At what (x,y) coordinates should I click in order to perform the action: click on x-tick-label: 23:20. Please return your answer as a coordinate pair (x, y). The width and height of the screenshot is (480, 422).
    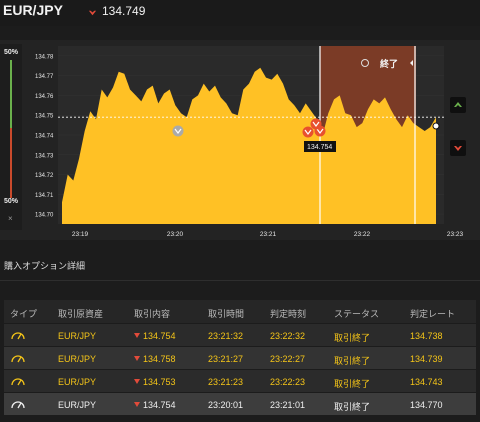
    Looking at the image, I should click on (175, 234).